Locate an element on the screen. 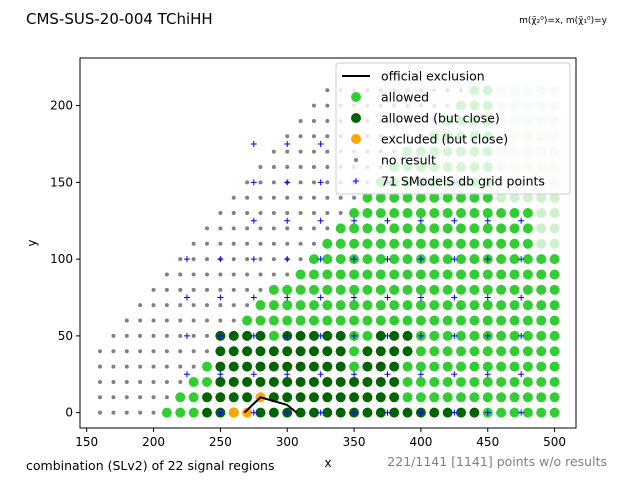 Image resolution: width=640 pixels, height=480 pixels. x-tick-label: 150 is located at coordinates (86, 442).